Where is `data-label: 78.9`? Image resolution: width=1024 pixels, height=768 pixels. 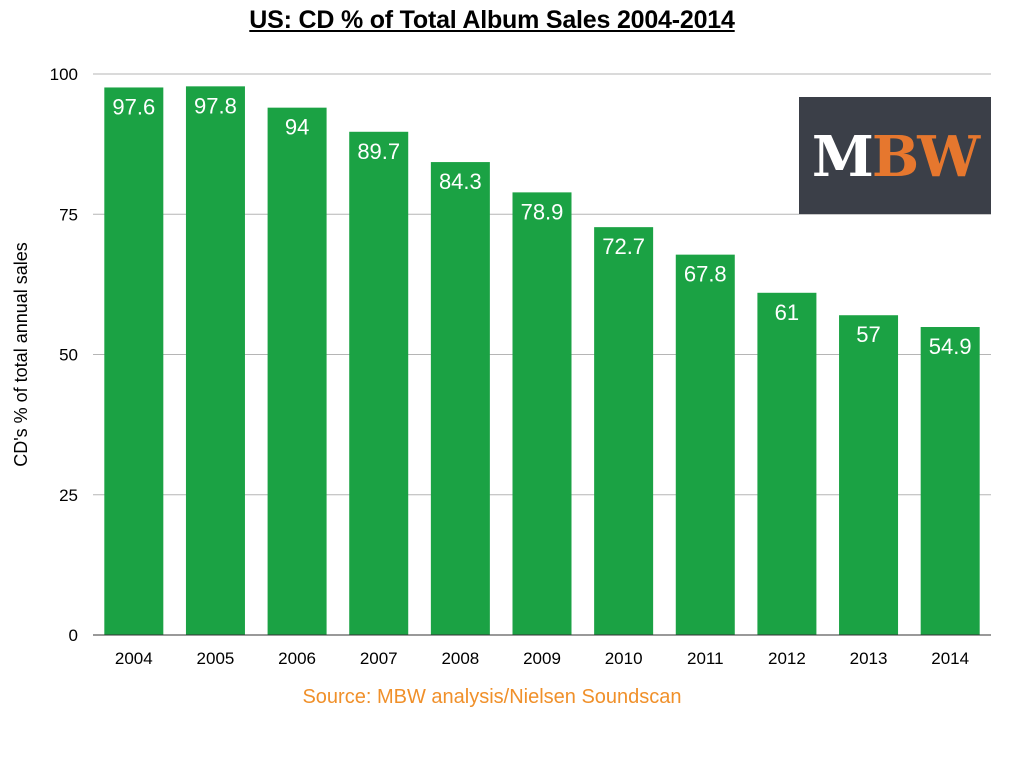 data-label: 78.9 is located at coordinates (542, 211).